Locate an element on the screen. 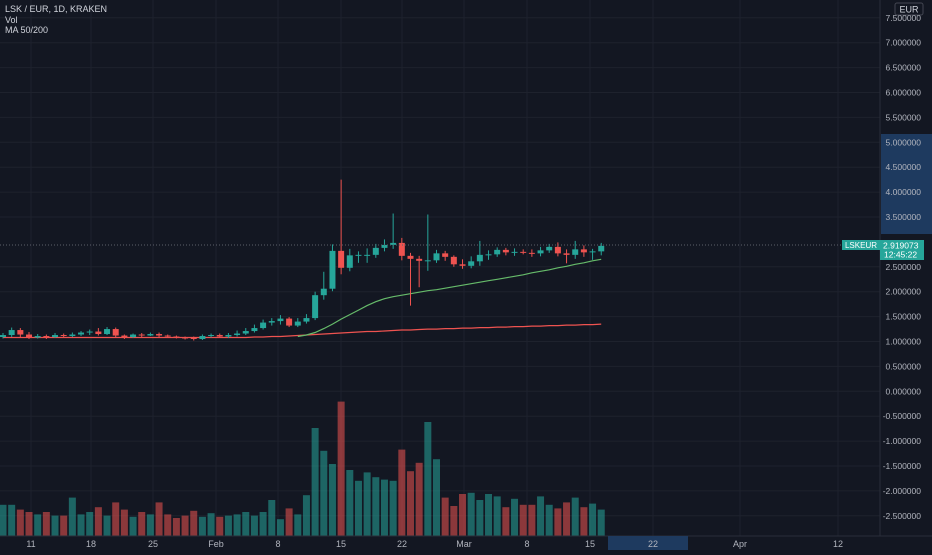 The width and height of the screenshot is (932, 555). price-tick-label: -0.500000 is located at coordinates (902, 416).